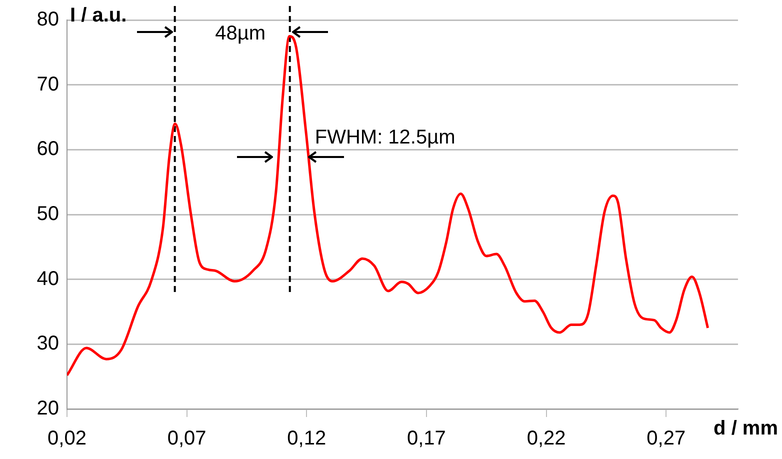 Image resolution: width=782 pixels, height=459 pixels. I want to click on y-tick-label: 70, so click(47, 84).